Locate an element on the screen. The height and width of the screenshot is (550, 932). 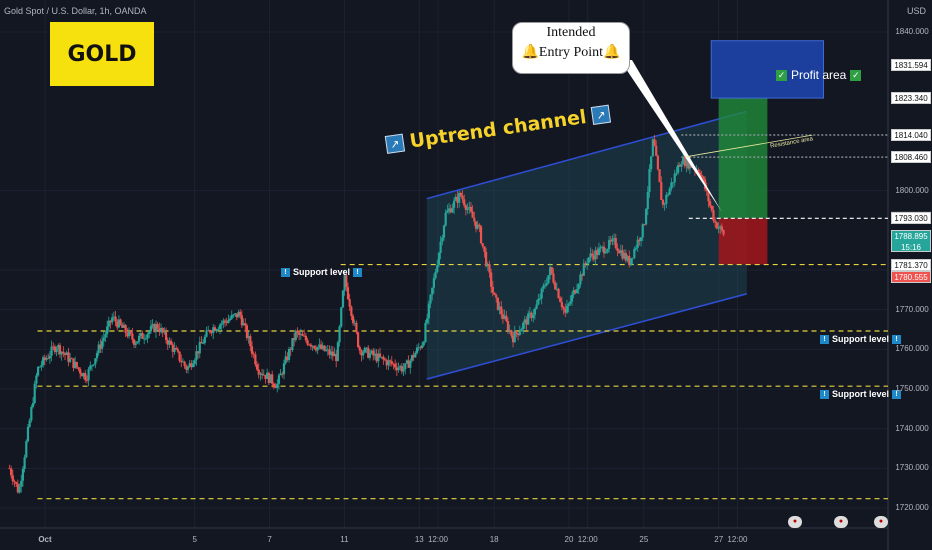
channel-upper-line is located at coordinates (586, 155).